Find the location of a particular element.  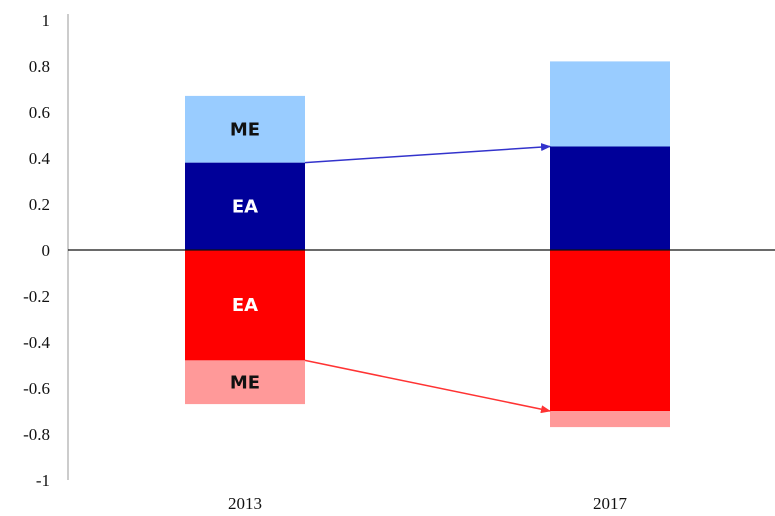

y-tick-label: -0.6 is located at coordinates (36, 388).